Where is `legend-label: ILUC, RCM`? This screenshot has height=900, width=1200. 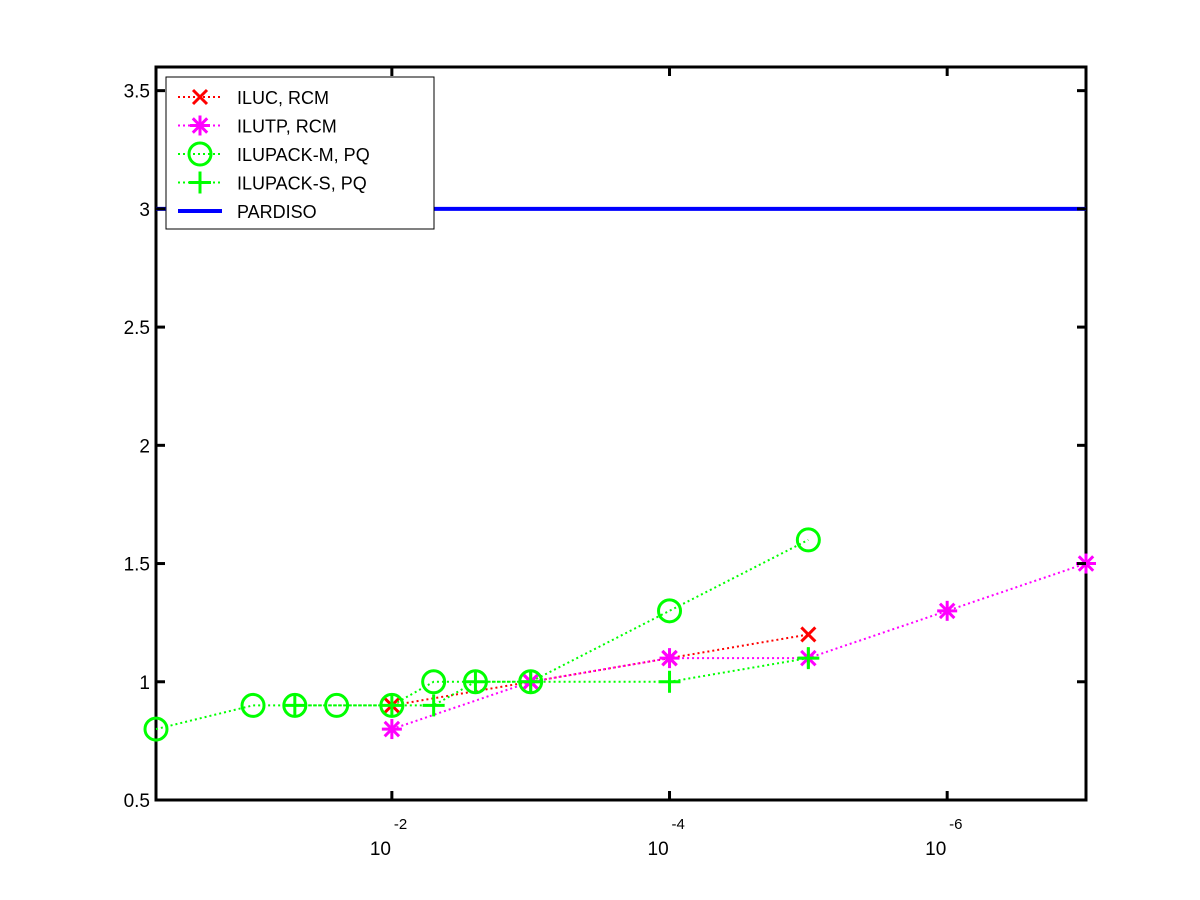
legend-label: ILUC, RCM is located at coordinates (283, 98).